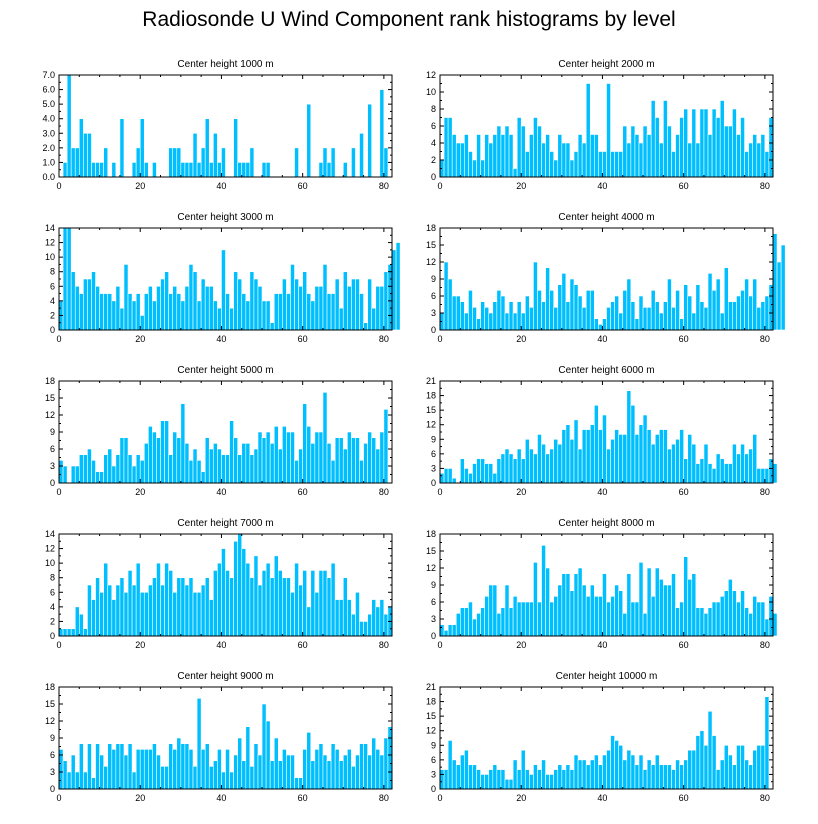  What do you see at coordinates (431, 568) in the screenshot?
I see `y-tick-label: 12` at bounding box center [431, 568].